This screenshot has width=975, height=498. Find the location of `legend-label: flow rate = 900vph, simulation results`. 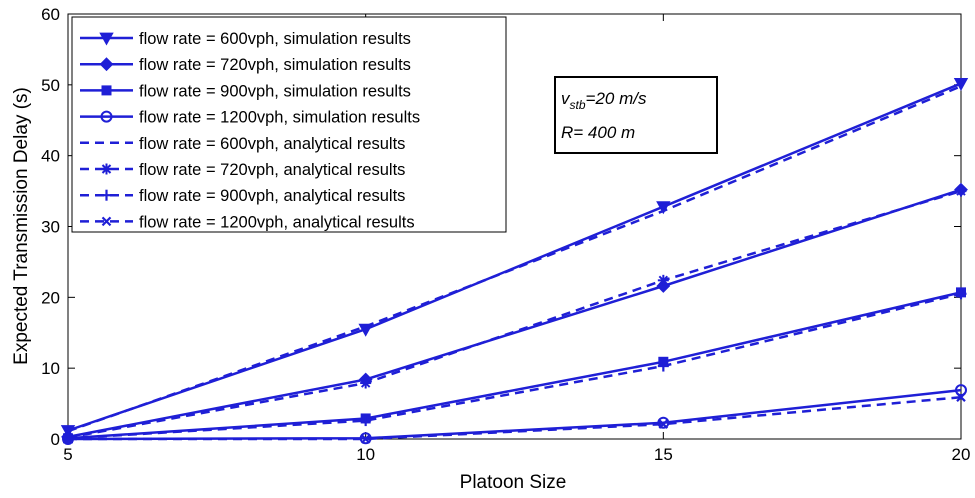

legend-label: flow rate = 900vph, simulation results is located at coordinates (275, 91).